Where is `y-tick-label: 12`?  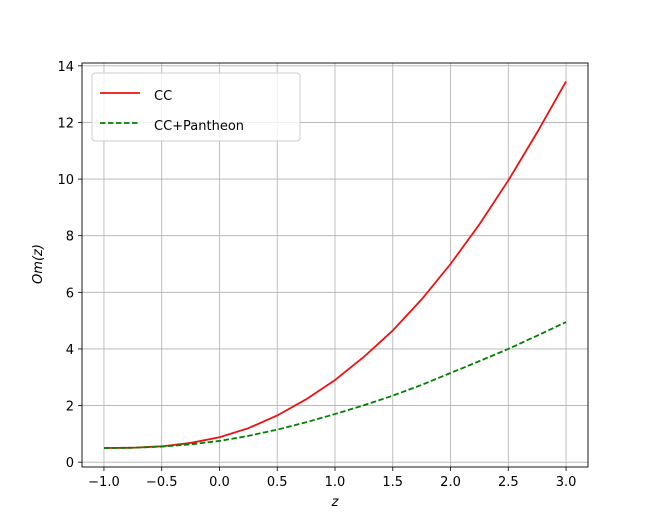 y-tick-label: 12 is located at coordinates (65, 123).